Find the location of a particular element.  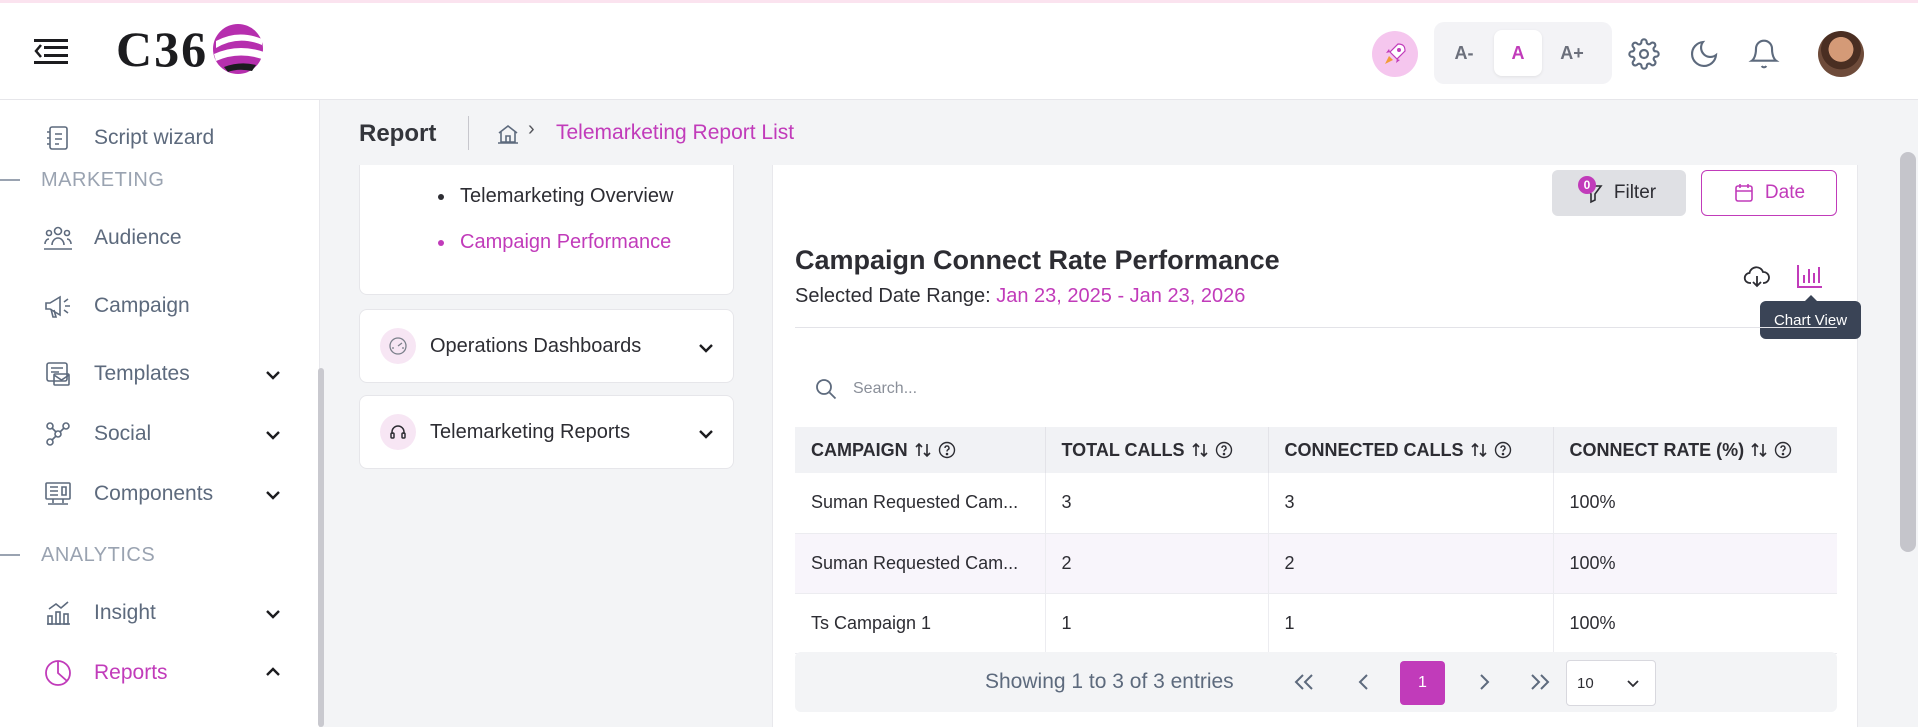

cell-campaign: Ts Campaign 1 is located at coordinates (920, 623).